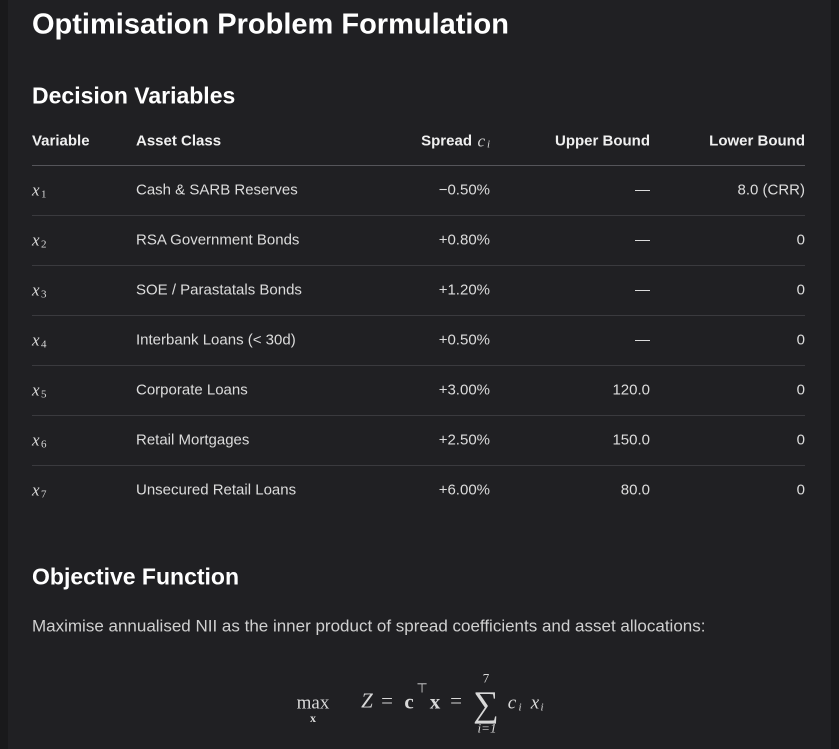 This screenshot has width=839, height=749. Describe the element at coordinates (481, 141) in the screenshot. I see `column-header-symbol: c` at that location.